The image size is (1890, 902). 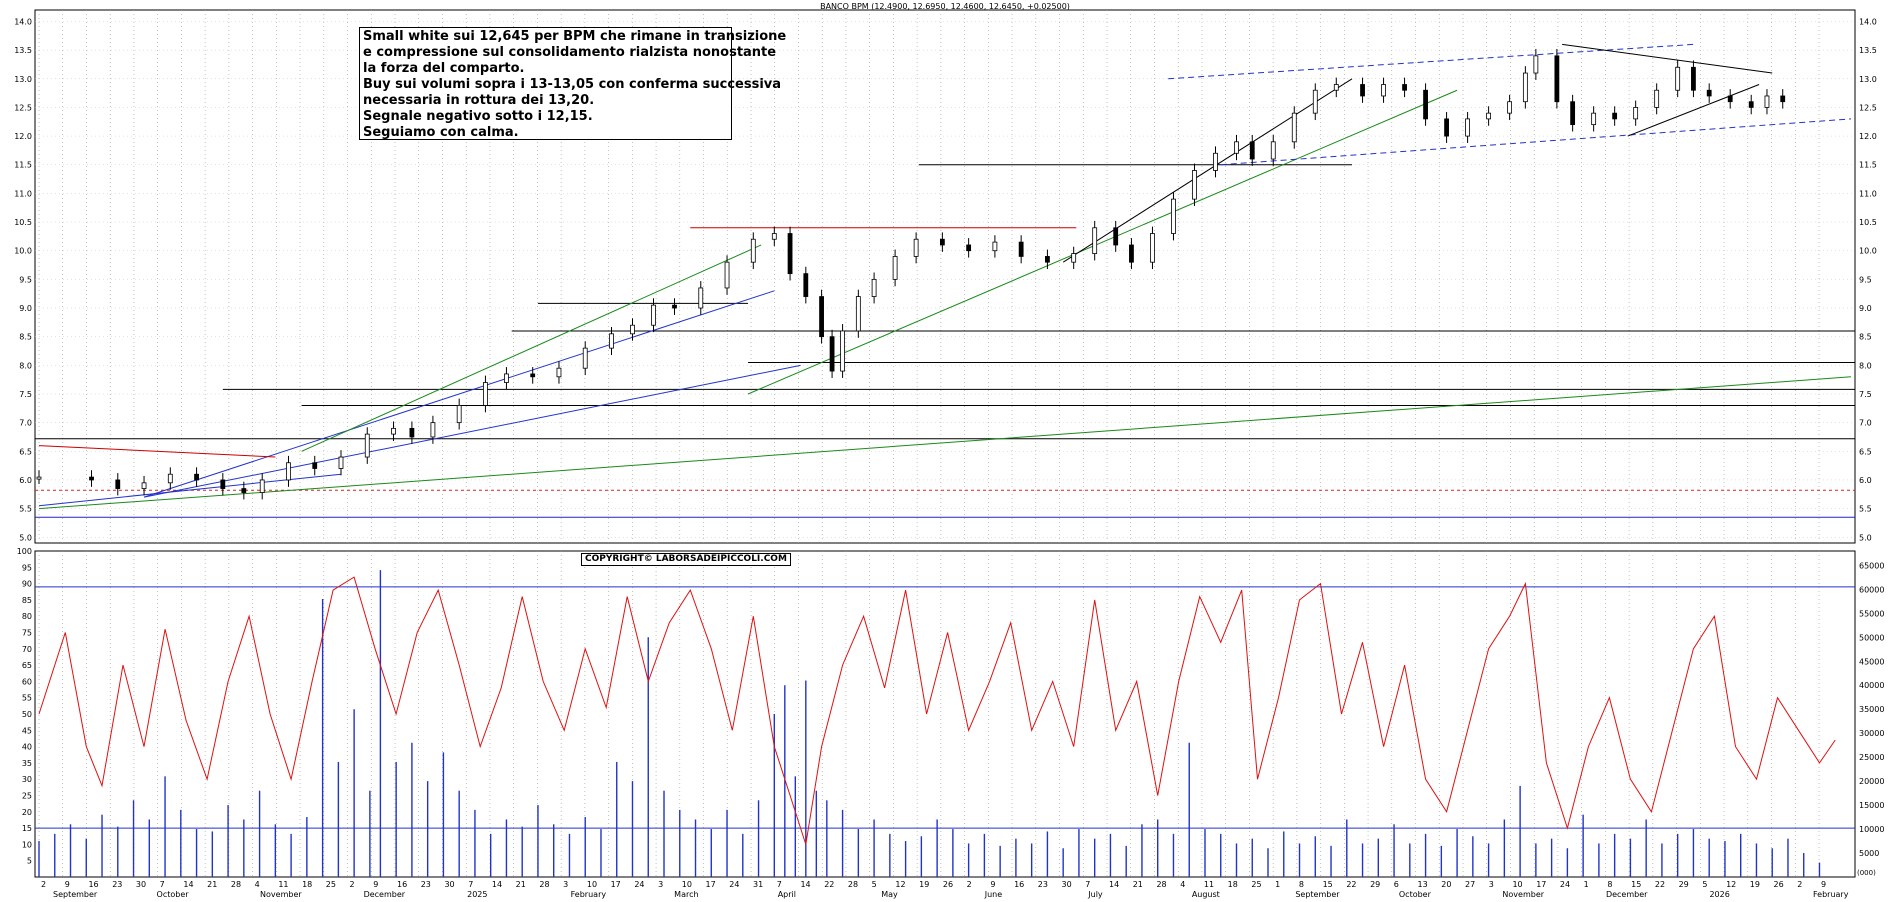 What do you see at coordinates (27, 584) in the screenshot?
I see `oscillator-tick: 90` at bounding box center [27, 584].